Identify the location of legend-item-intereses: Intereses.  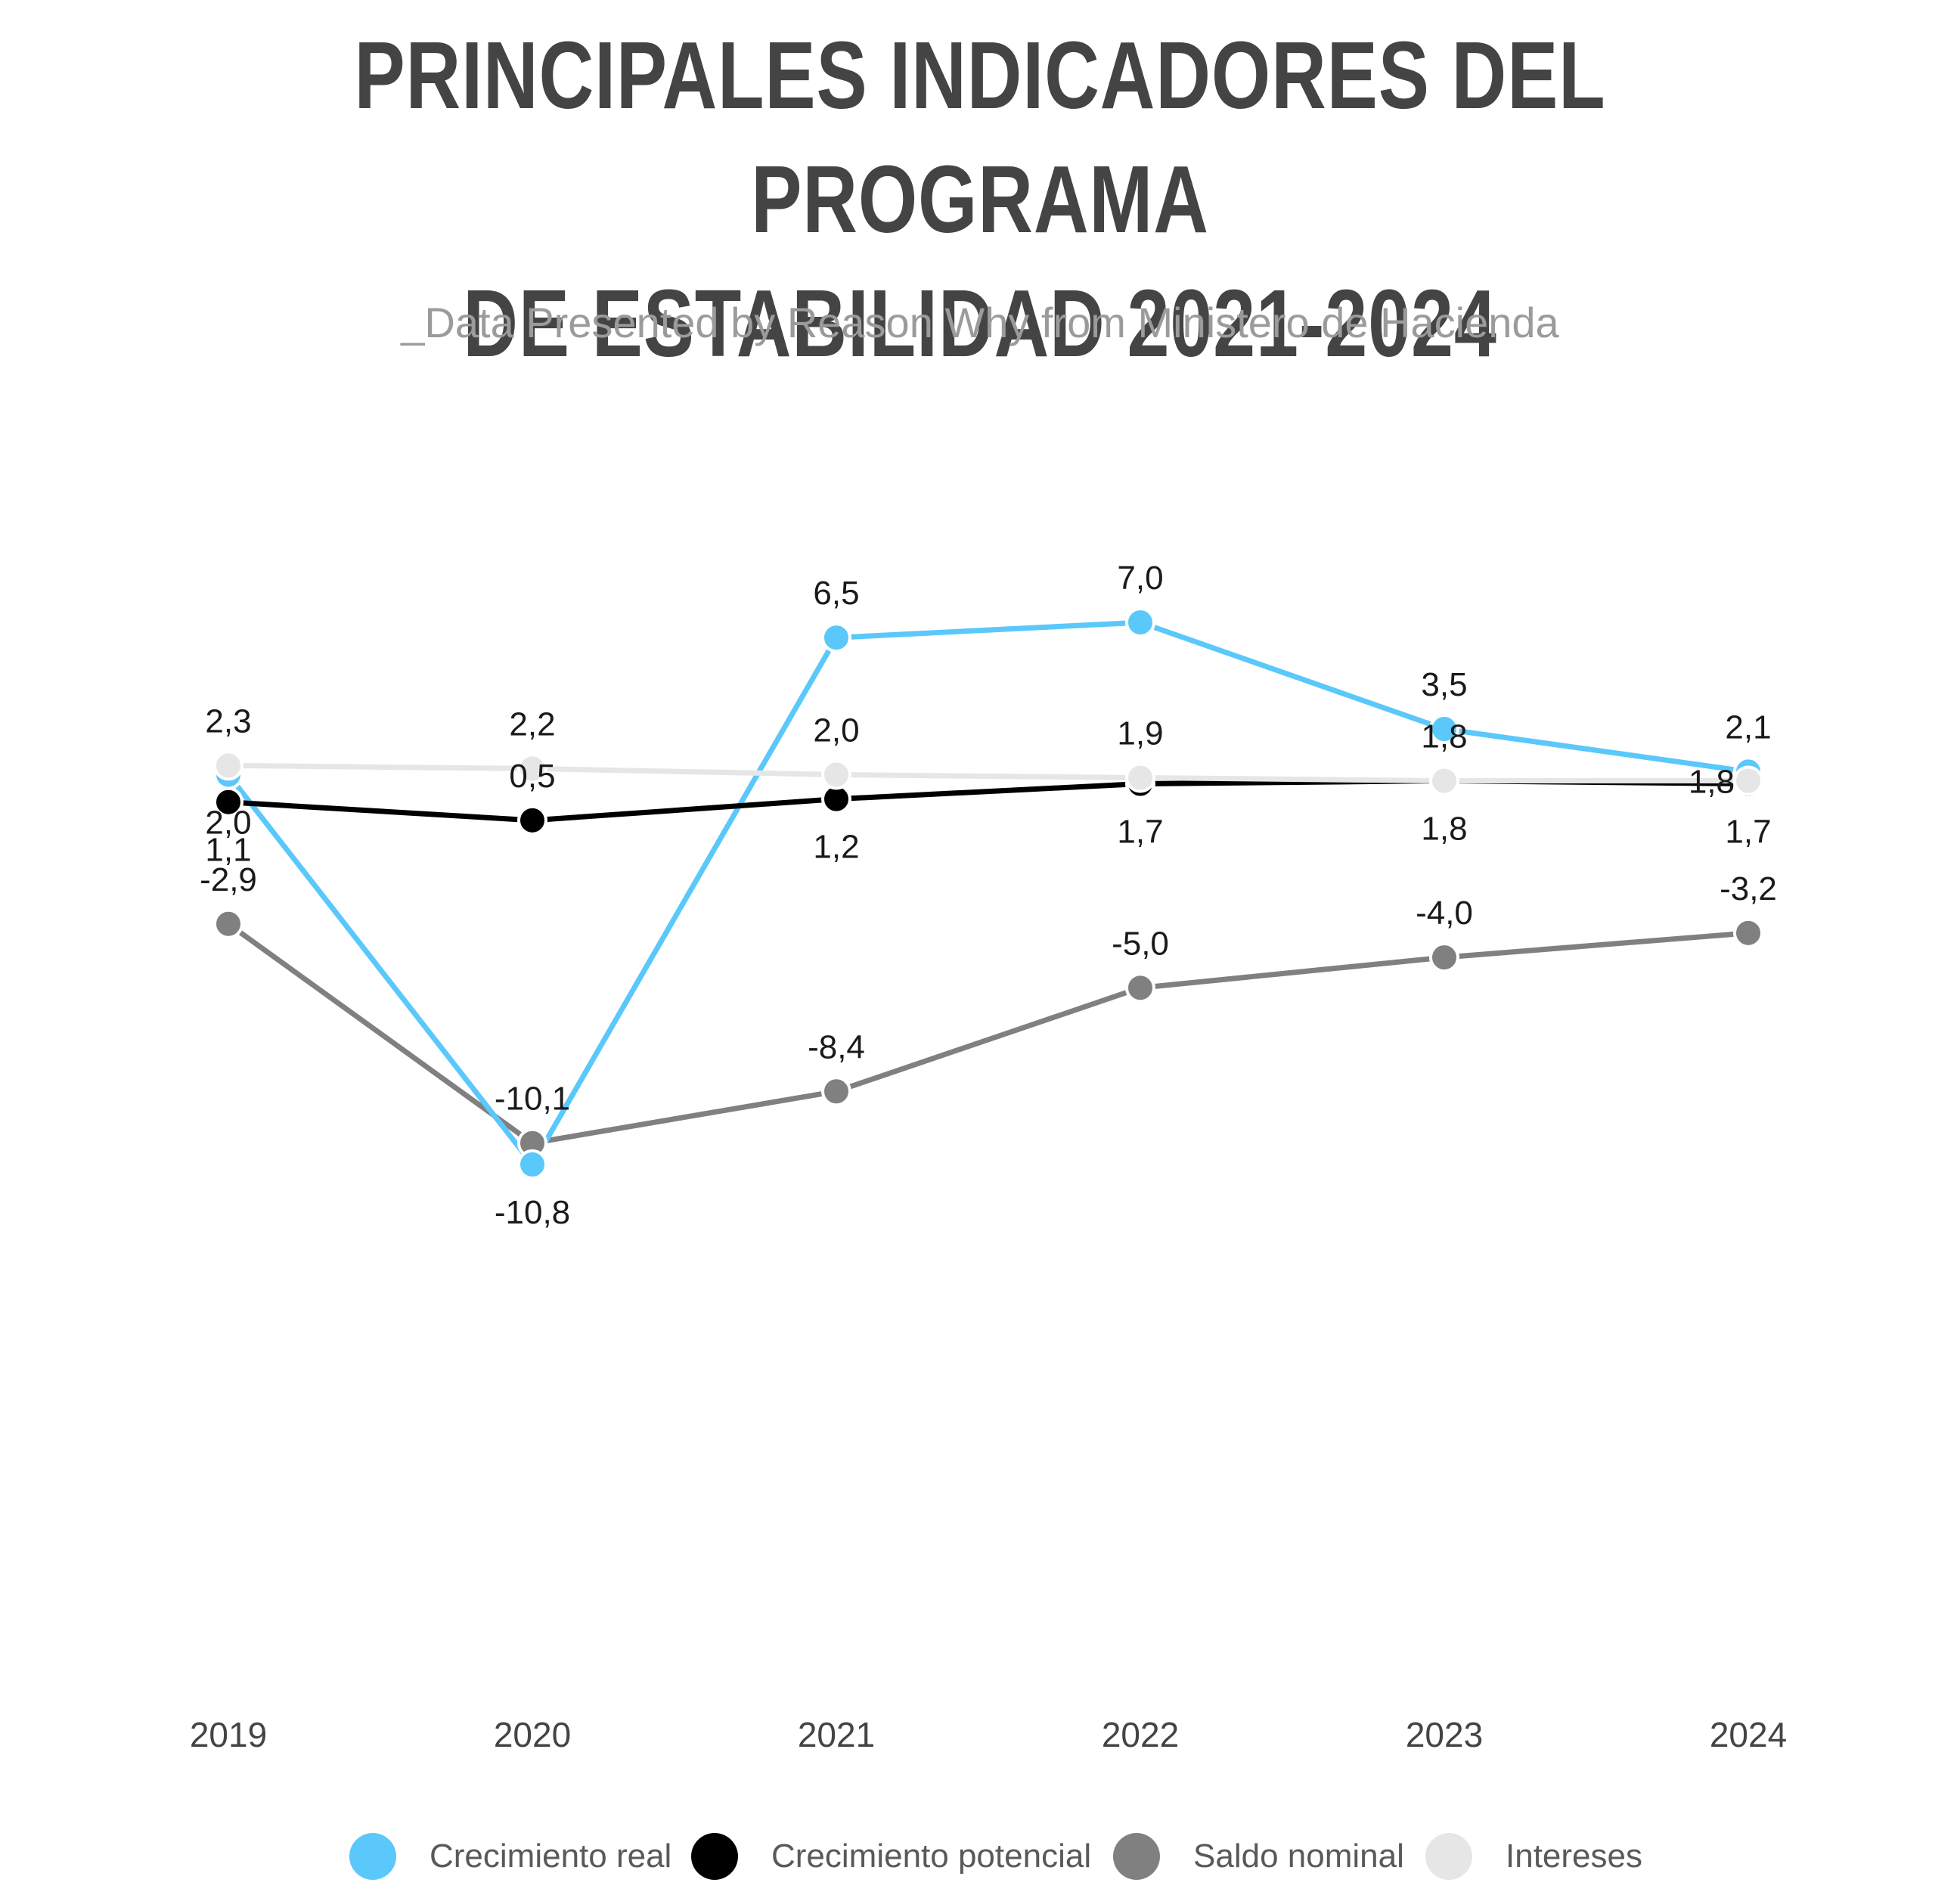
(1534, 1856).